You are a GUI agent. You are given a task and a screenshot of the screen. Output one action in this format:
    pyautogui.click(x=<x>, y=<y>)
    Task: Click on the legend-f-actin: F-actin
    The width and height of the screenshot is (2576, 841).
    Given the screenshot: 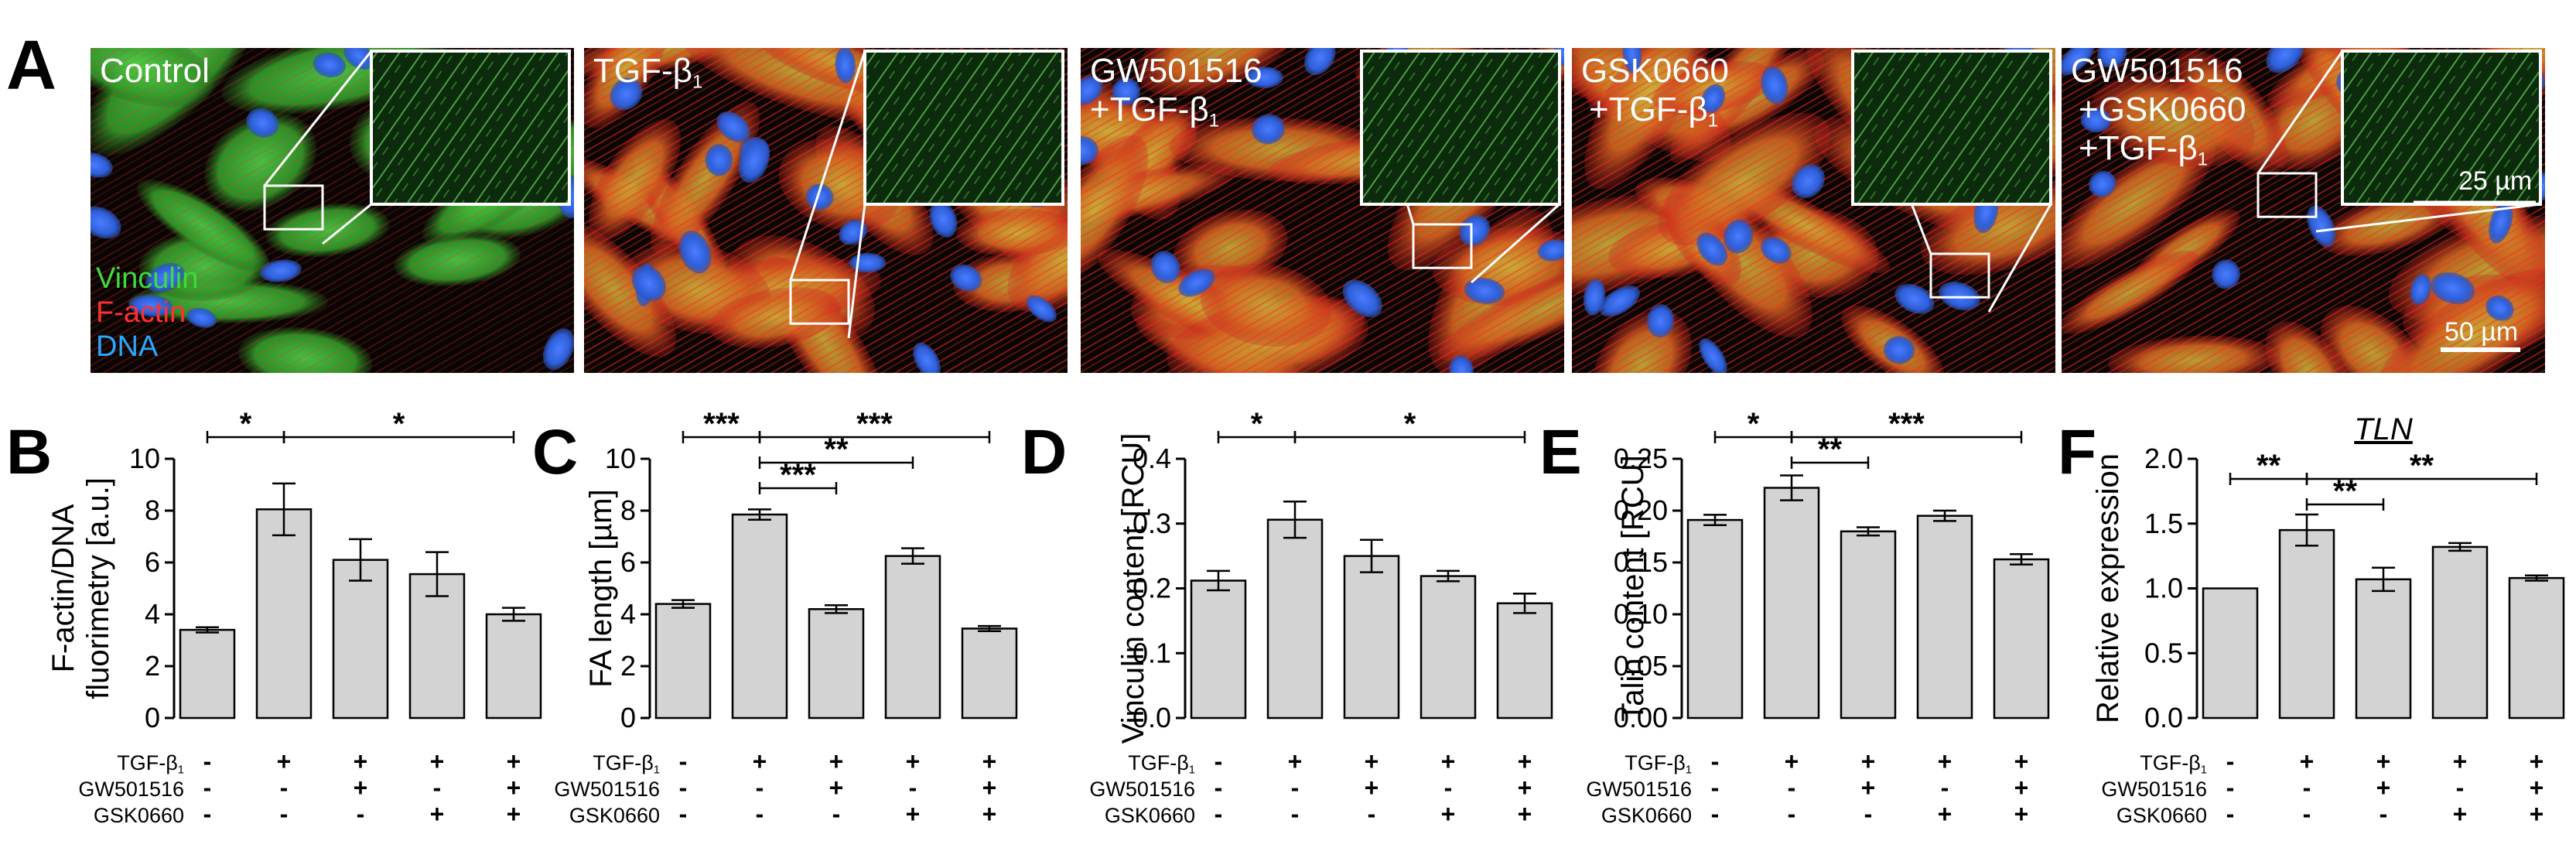 What is the action you would take?
    pyautogui.click(x=141, y=312)
    